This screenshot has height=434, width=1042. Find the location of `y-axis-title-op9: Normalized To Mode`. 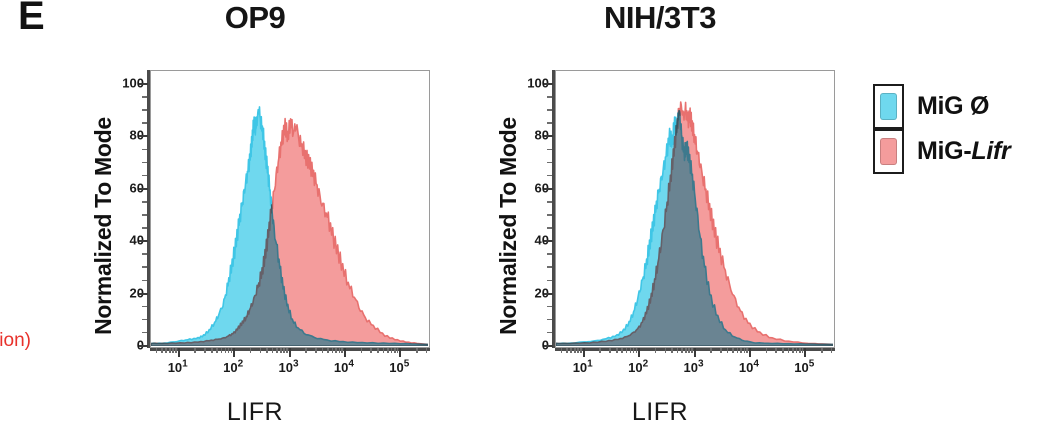

y-axis-title-op9: Normalized To Mode is located at coordinates (103, 226).